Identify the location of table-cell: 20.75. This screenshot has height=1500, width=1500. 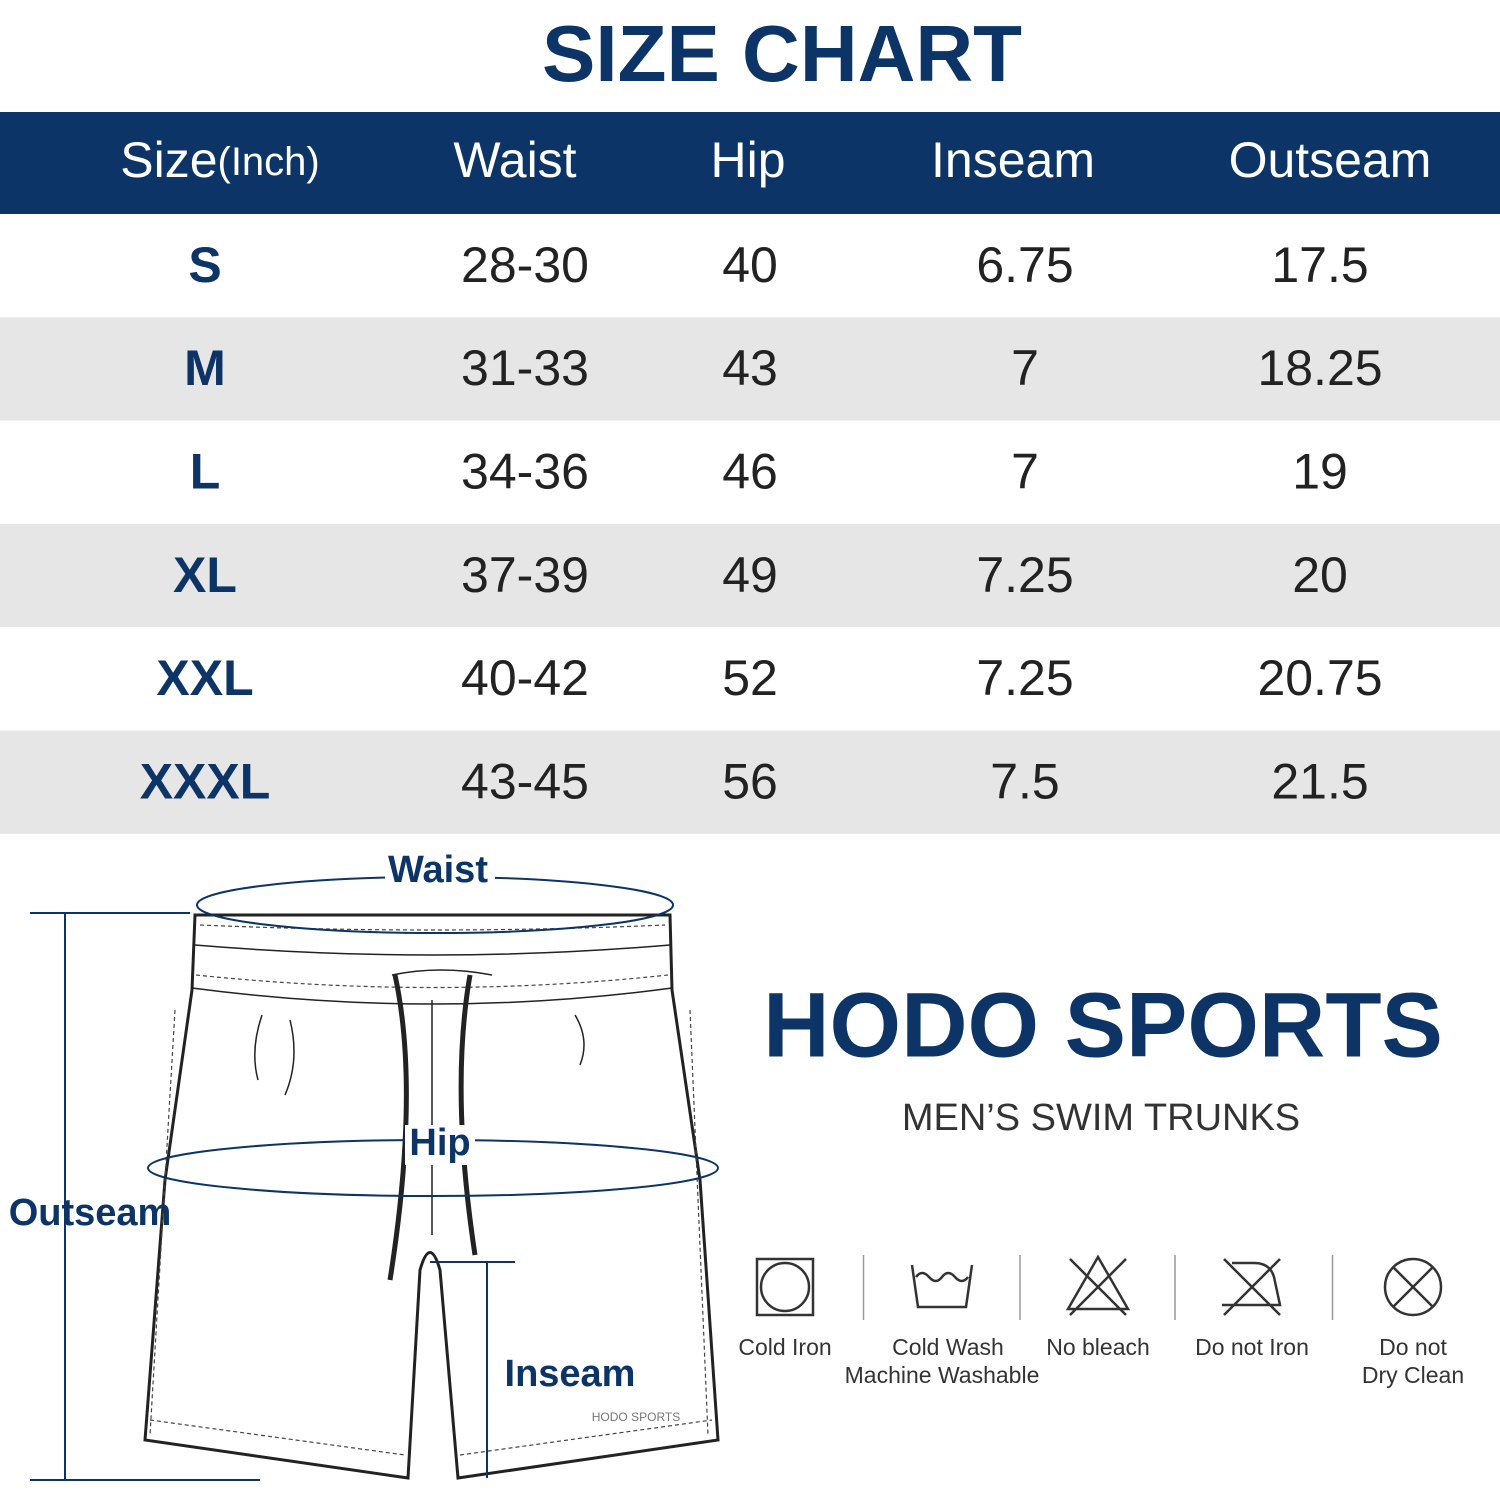
(1319, 678).